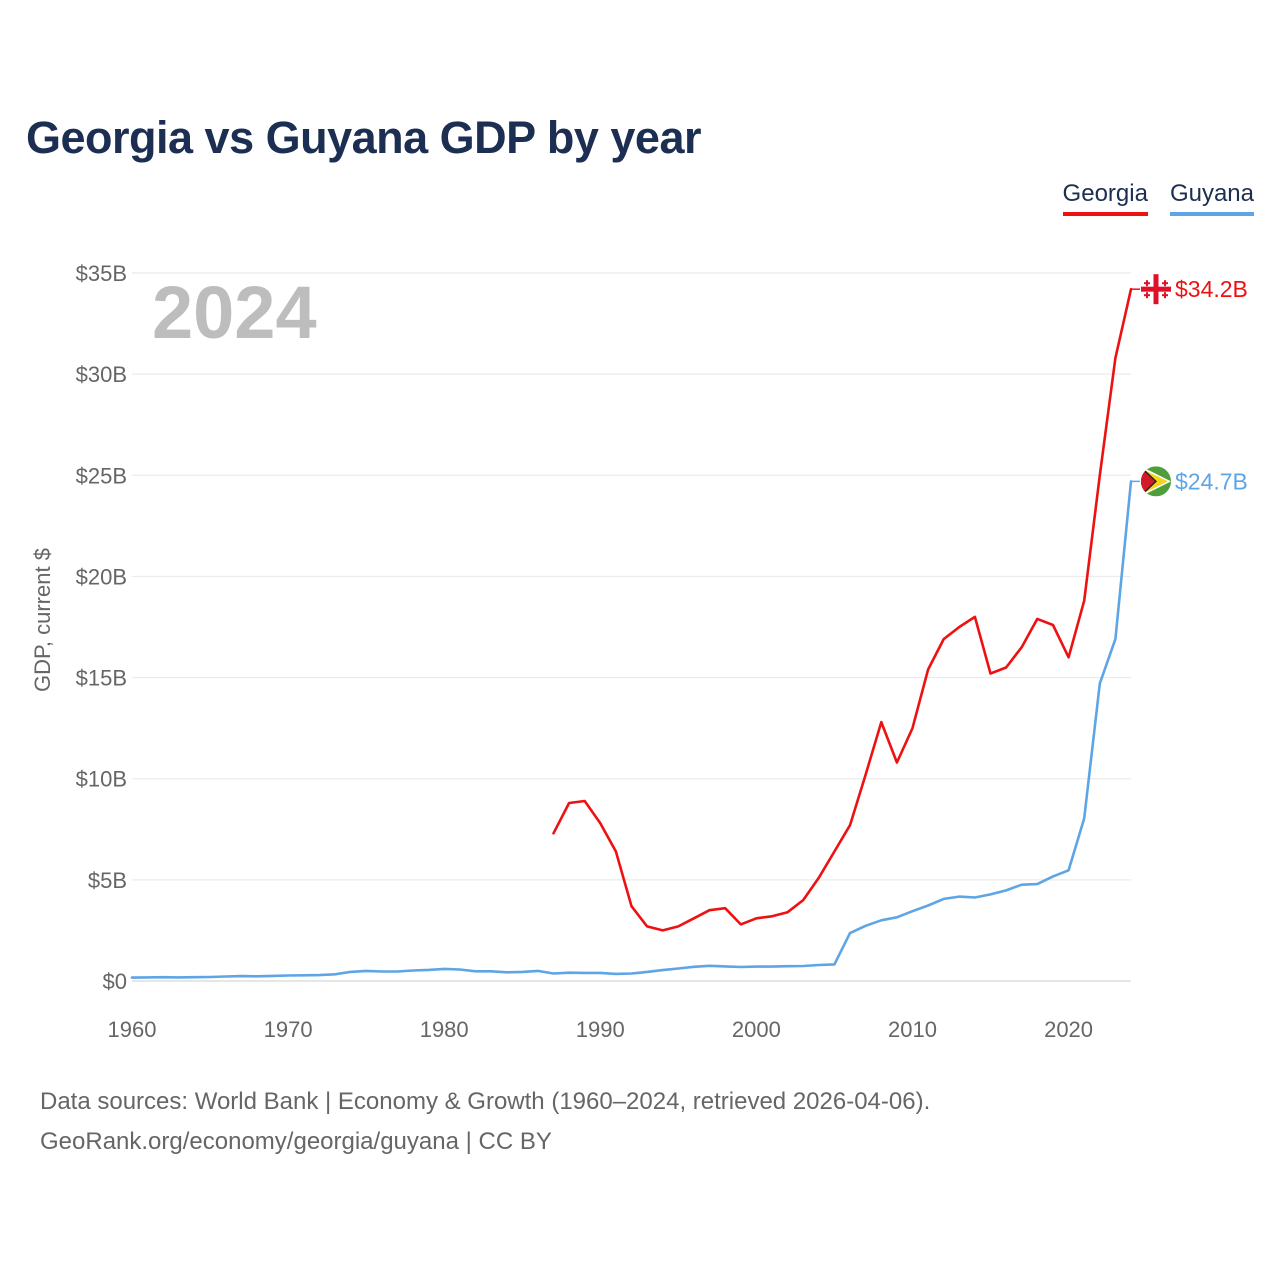  What do you see at coordinates (101, 273) in the screenshot?
I see `y-tick-label: $35B` at bounding box center [101, 273].